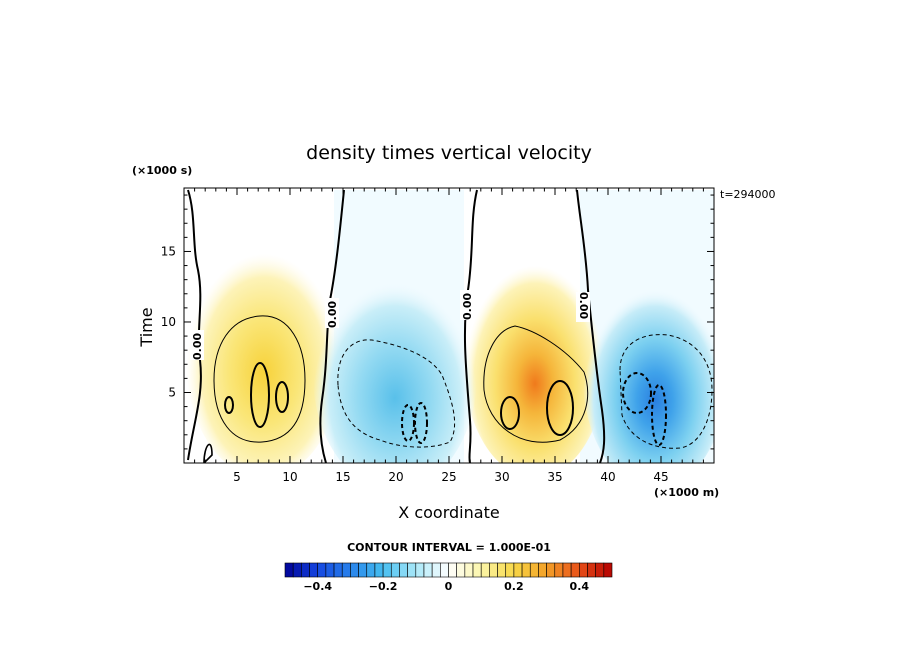 The width and height of the screenshot is (904, 654). I want to click on colorbar-labels: −0.4 −0.2 0 0.2 0.4, so click(446, 586).